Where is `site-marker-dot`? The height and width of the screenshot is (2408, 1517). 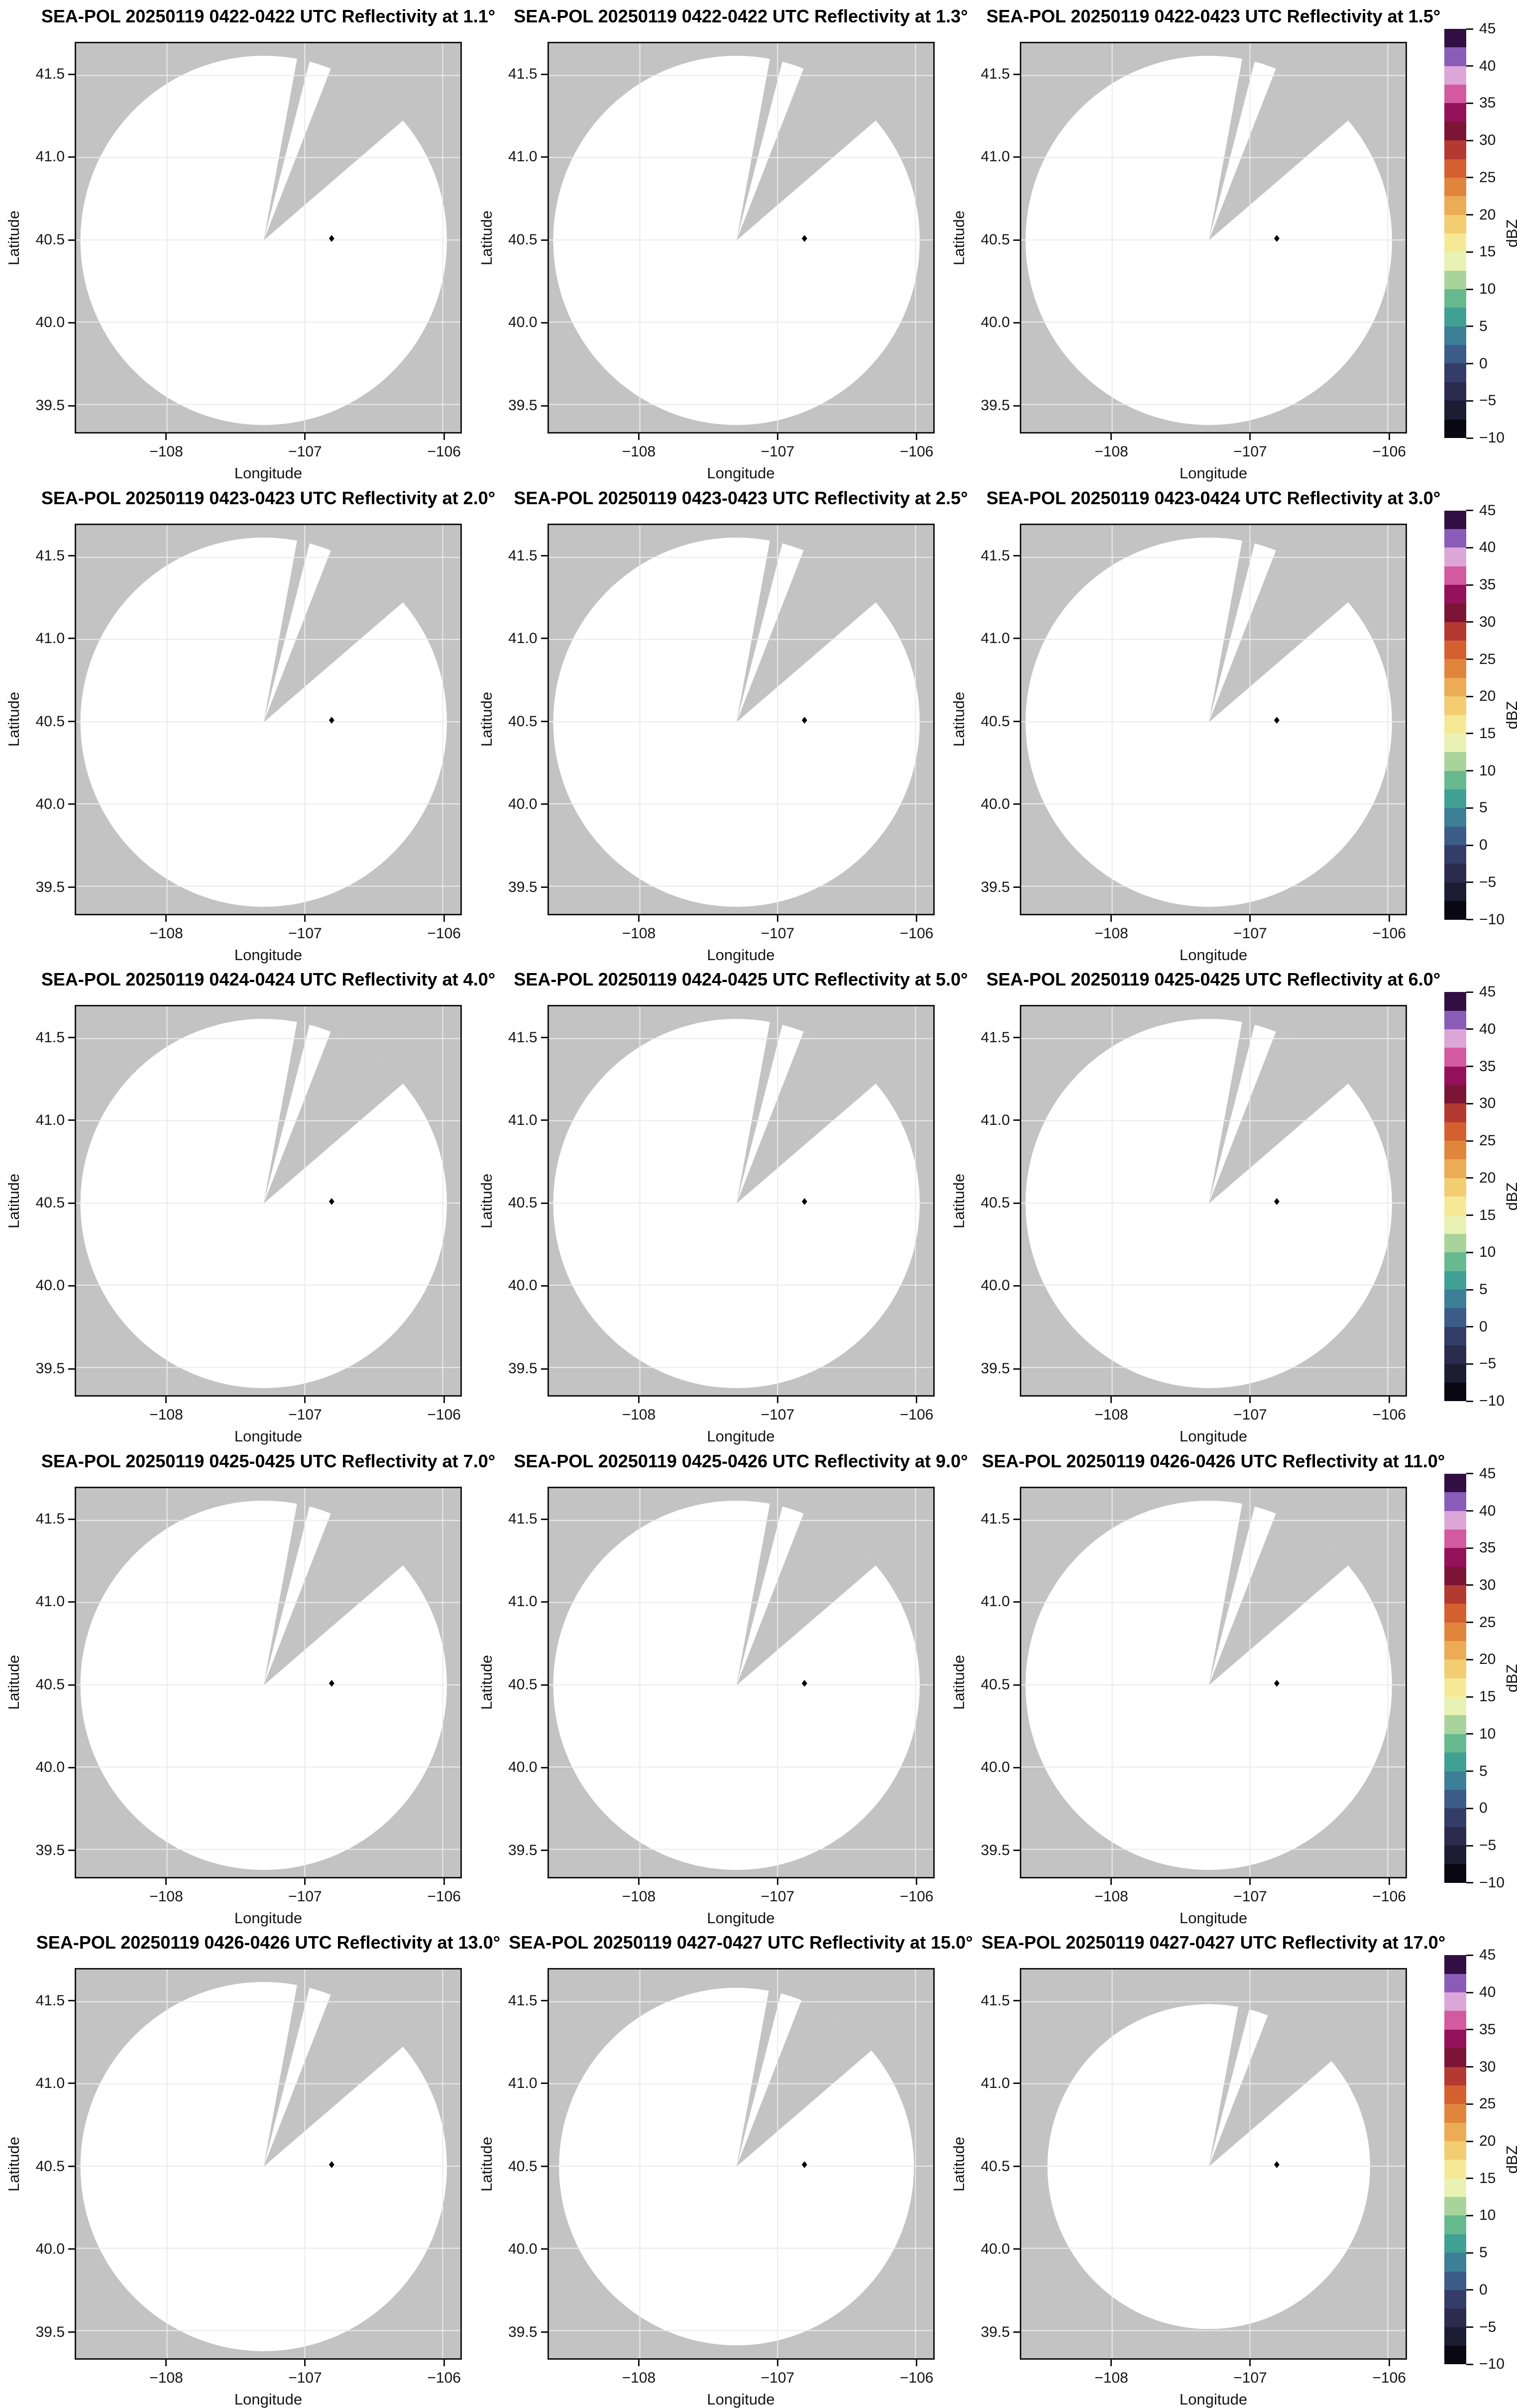
site-marker-dot is located at coordinates (331, 2165).